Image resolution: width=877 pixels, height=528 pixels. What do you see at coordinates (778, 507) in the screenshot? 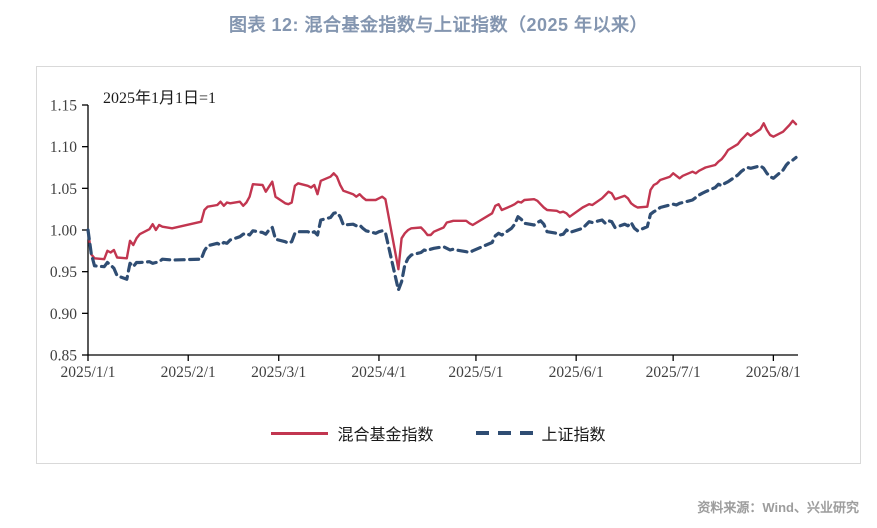
I see `source-note: 资料来源：Wind、兴业研究` at bounding box center [778, 507].